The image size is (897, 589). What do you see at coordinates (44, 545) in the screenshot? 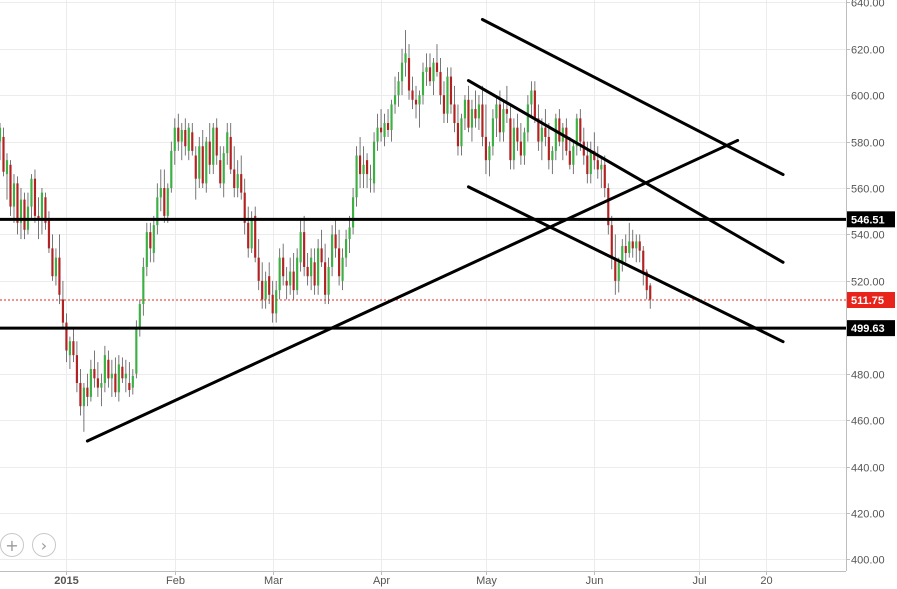
I see `zoom-out-button: ›` at bounding box center [44, 545].